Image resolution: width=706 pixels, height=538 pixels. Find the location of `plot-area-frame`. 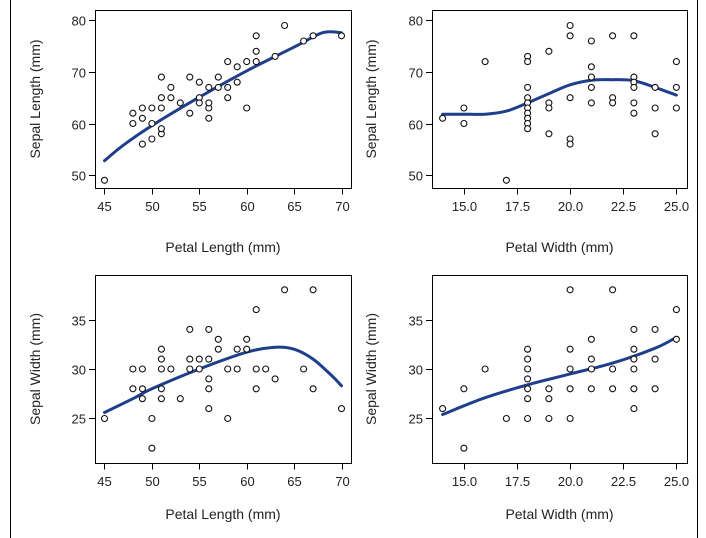

plot-area-frame is located at coordinates (560, 99).